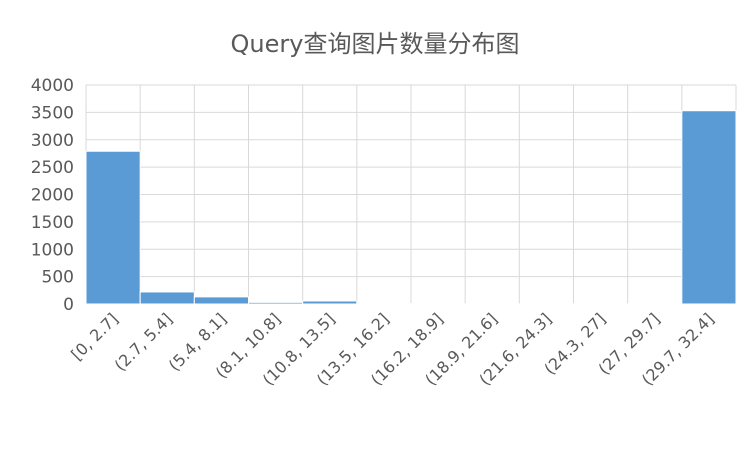 The width and height of the screenshot is (751, 455). Describe the element at coordinates (68, 305) in the screenshot. I see `y-tick-label: 0` at that location.